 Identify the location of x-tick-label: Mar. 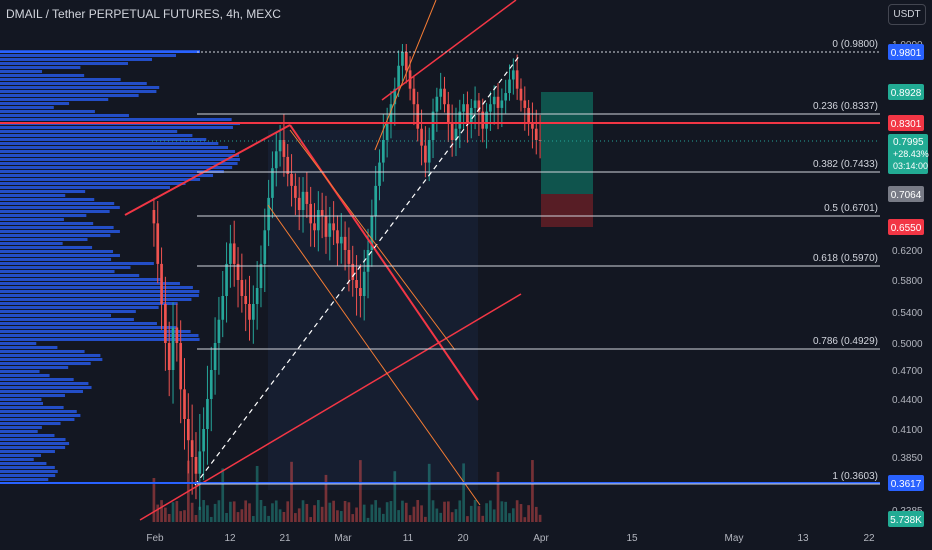
(343, 538).